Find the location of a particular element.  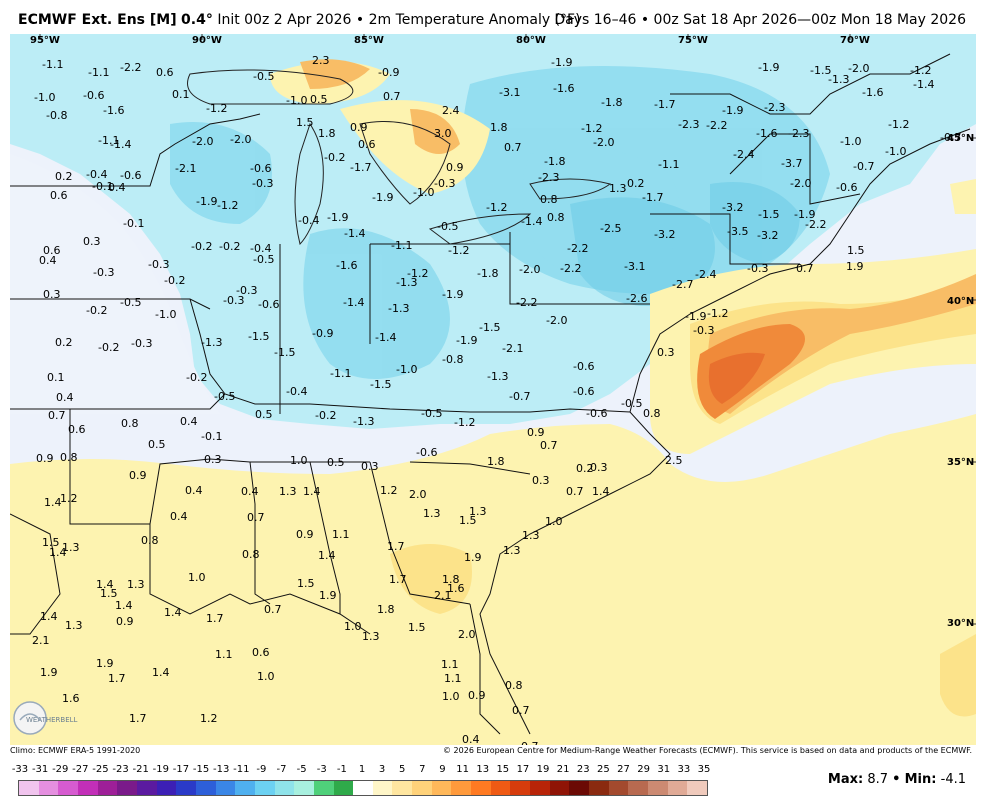

anomaly-value: 1.7 is located at coordinates (396, 546).